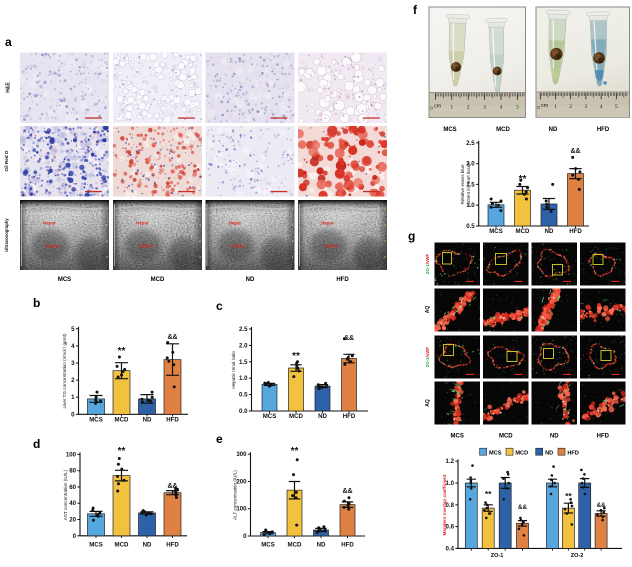 The width and height of the screenshot is (632, 567). Describe the element at coordinates (36, 303) in the screenshot. I see `svg-text: b` at that location.